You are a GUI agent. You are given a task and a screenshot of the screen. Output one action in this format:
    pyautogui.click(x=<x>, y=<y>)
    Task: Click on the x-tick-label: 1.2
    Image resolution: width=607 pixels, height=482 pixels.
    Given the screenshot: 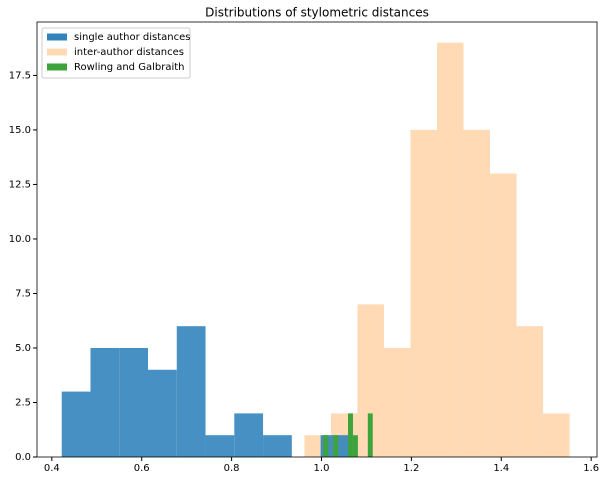 What is the action you would take?
    pyautogui.click(x=411, y=468)
    